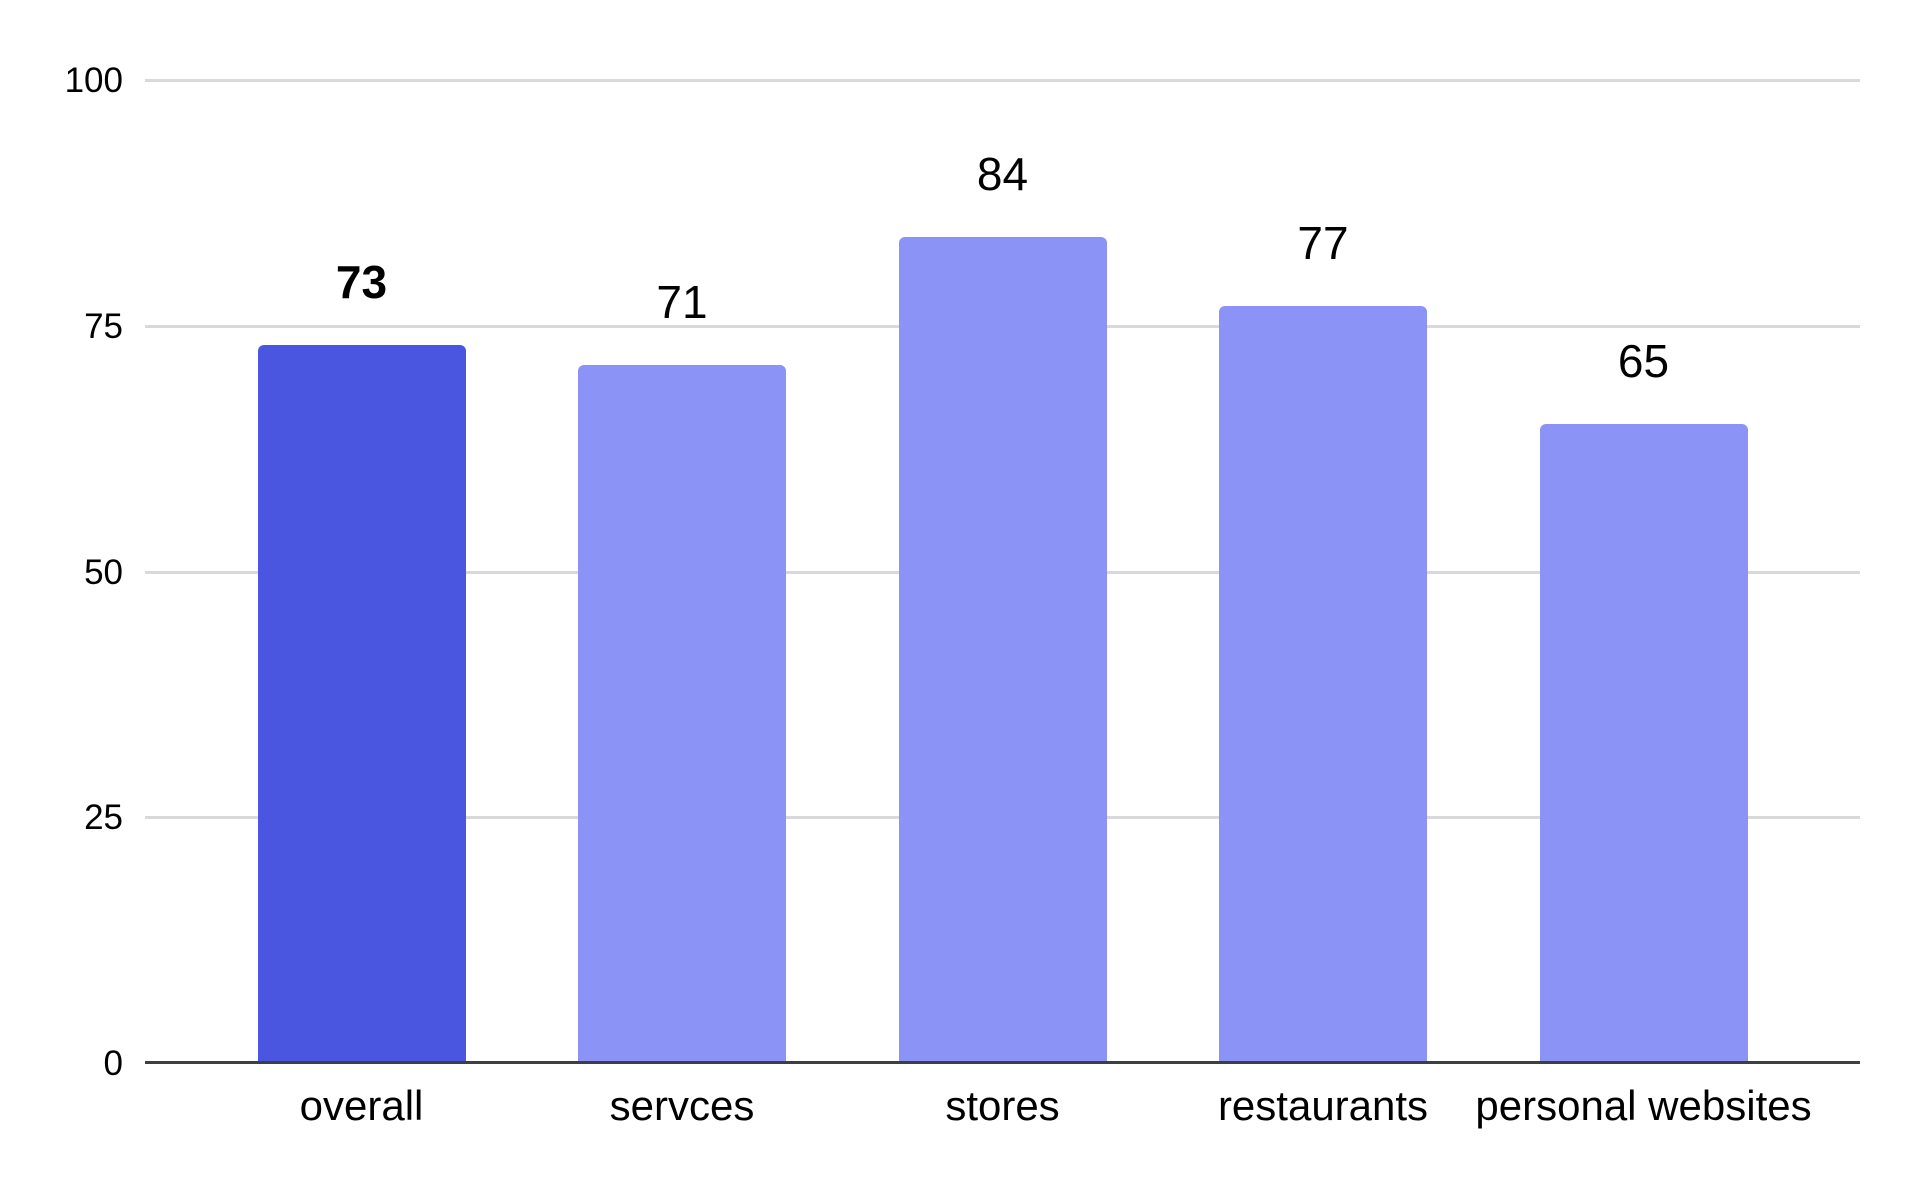  What do you see at coordinates (1643, 1105) in the screenshot?
I see `x-axis-category-label: personal websites` at bounding box center [1643, 1105].